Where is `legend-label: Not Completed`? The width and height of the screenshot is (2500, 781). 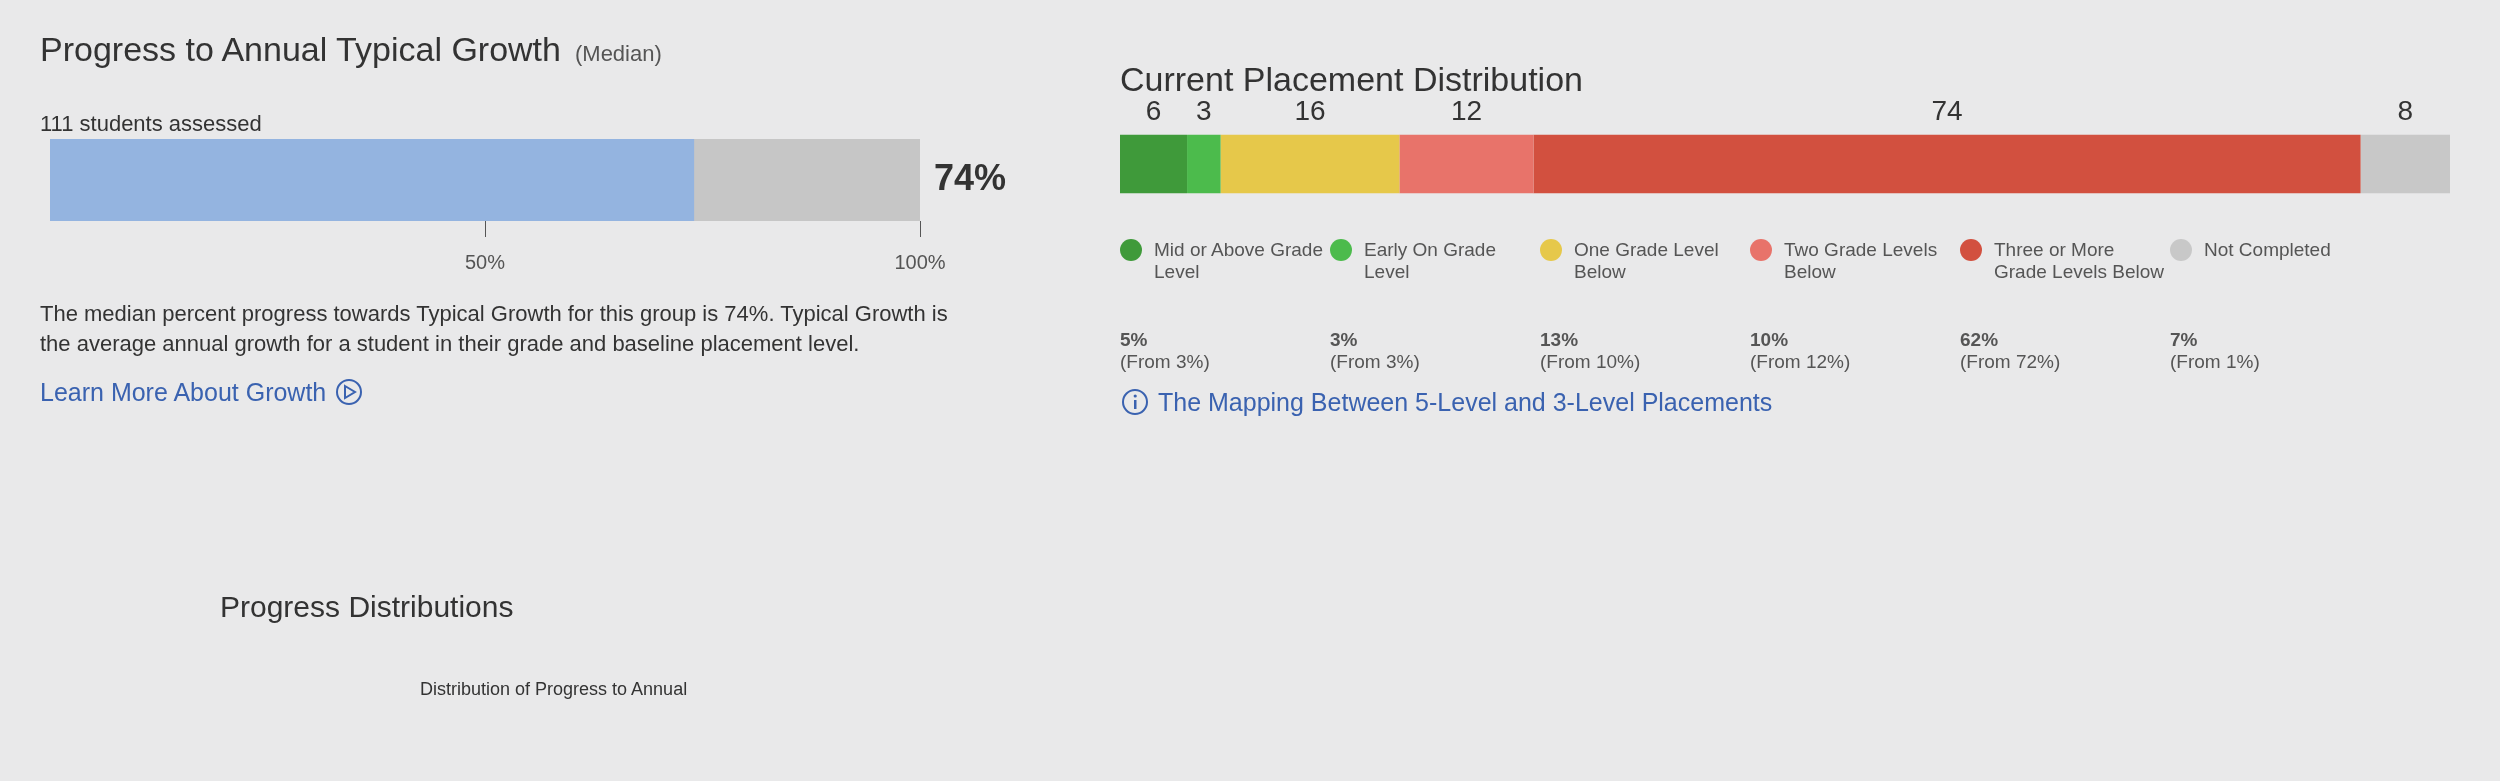
legend-label: Not Completed is located at coordinates (2267, 250).